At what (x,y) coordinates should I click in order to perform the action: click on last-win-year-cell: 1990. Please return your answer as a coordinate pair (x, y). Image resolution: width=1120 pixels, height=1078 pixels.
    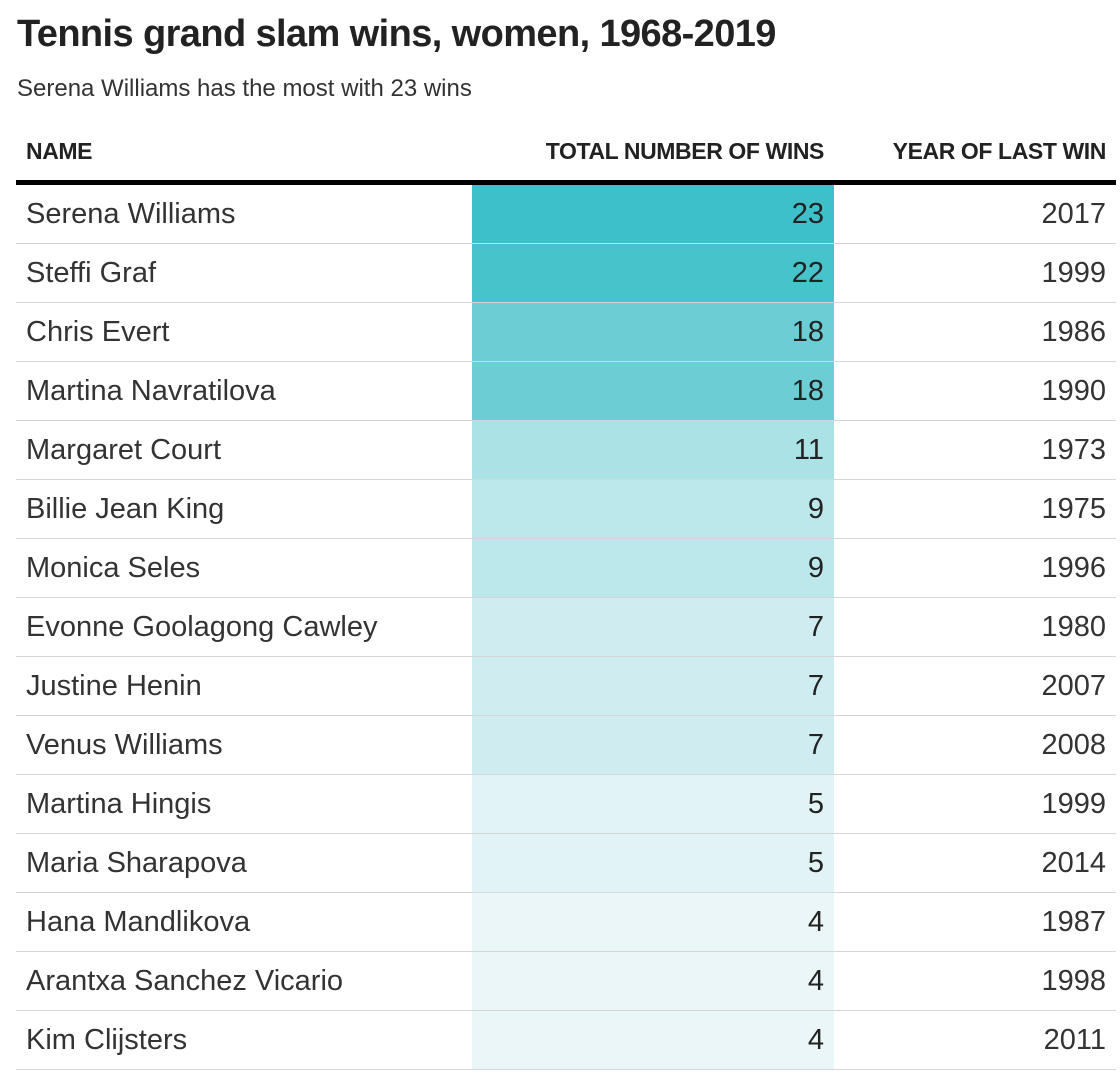
    Looking at the image, I should click on (1073, 391).